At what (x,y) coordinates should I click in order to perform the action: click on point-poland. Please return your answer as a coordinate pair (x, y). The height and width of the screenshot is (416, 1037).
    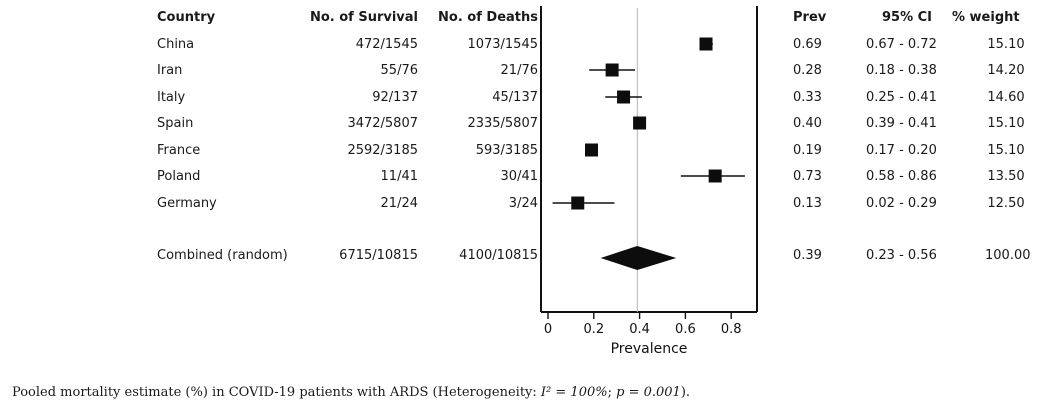
    Looking at the image, I should click on (715, 176).